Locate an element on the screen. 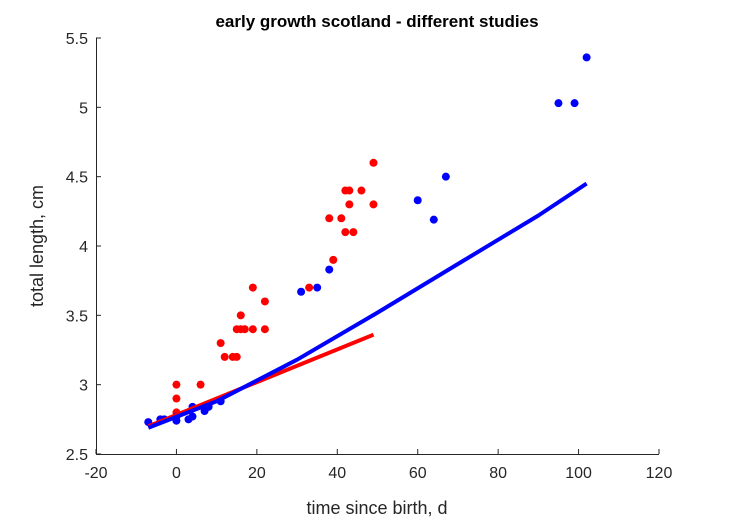 This screenshot has height=521, width=729. x-axis-label: time since birth, d is located at coordinates (376, 508).